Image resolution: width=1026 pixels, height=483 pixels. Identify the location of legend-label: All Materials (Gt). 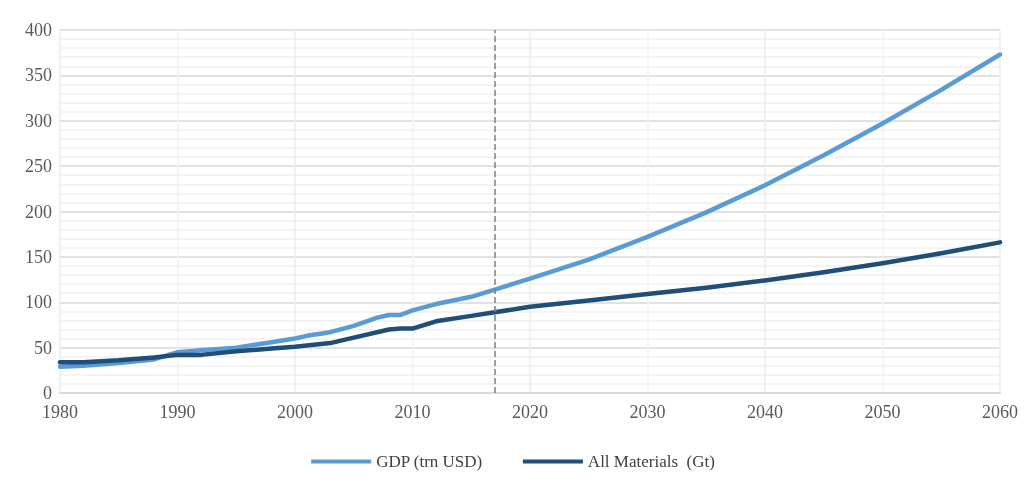
(651, 461).